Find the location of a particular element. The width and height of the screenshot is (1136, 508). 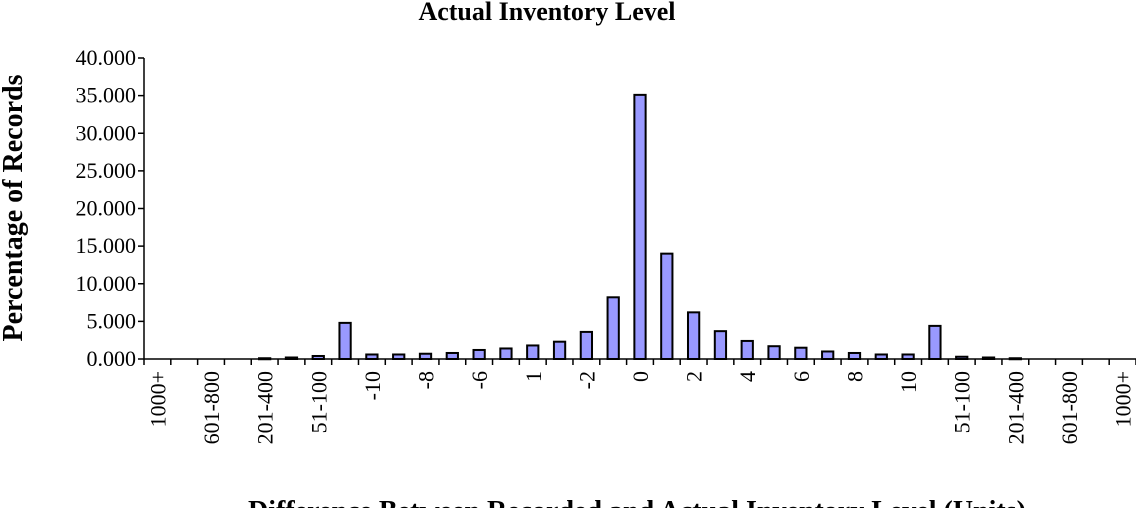

x-tick-label: 4 is located at coordinates (747, 376).